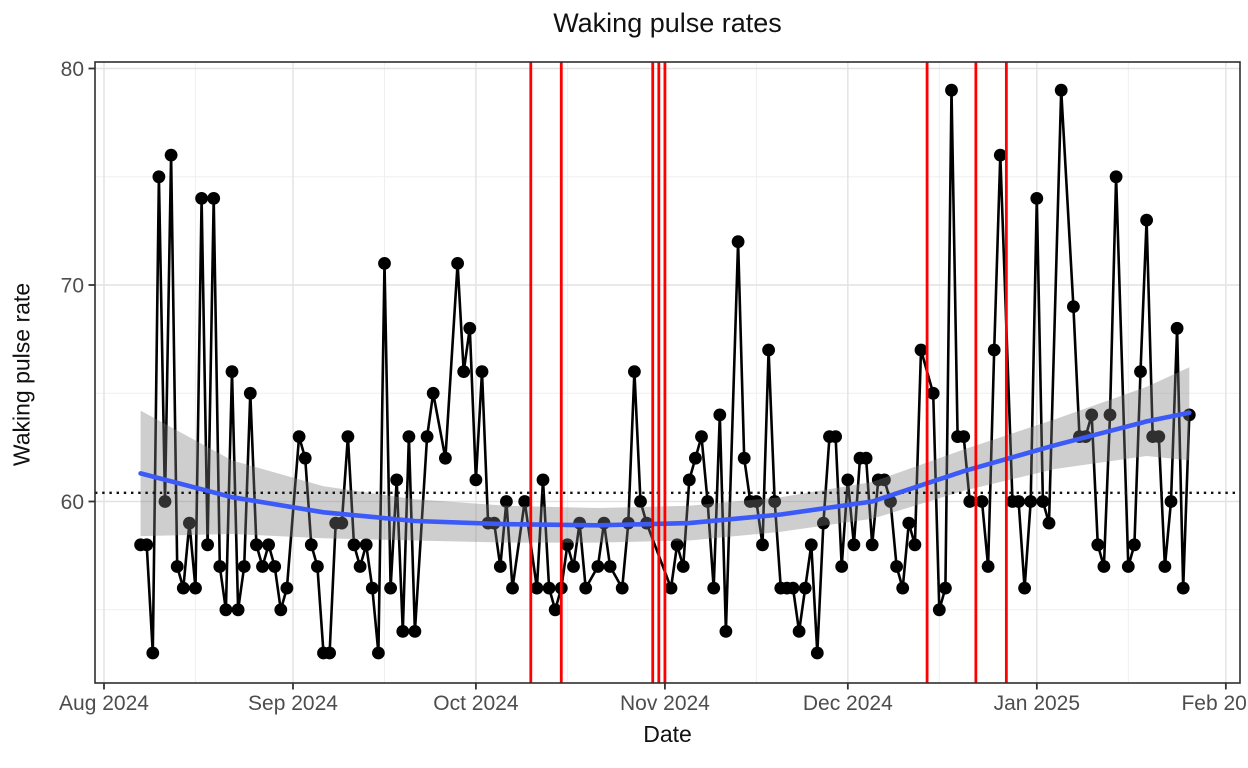 This screenshot has width=1248, height=768. Describe the element at coordinates (293, 703) in the screenshot. I see `x-tick-label: Sep 2024` at that location.